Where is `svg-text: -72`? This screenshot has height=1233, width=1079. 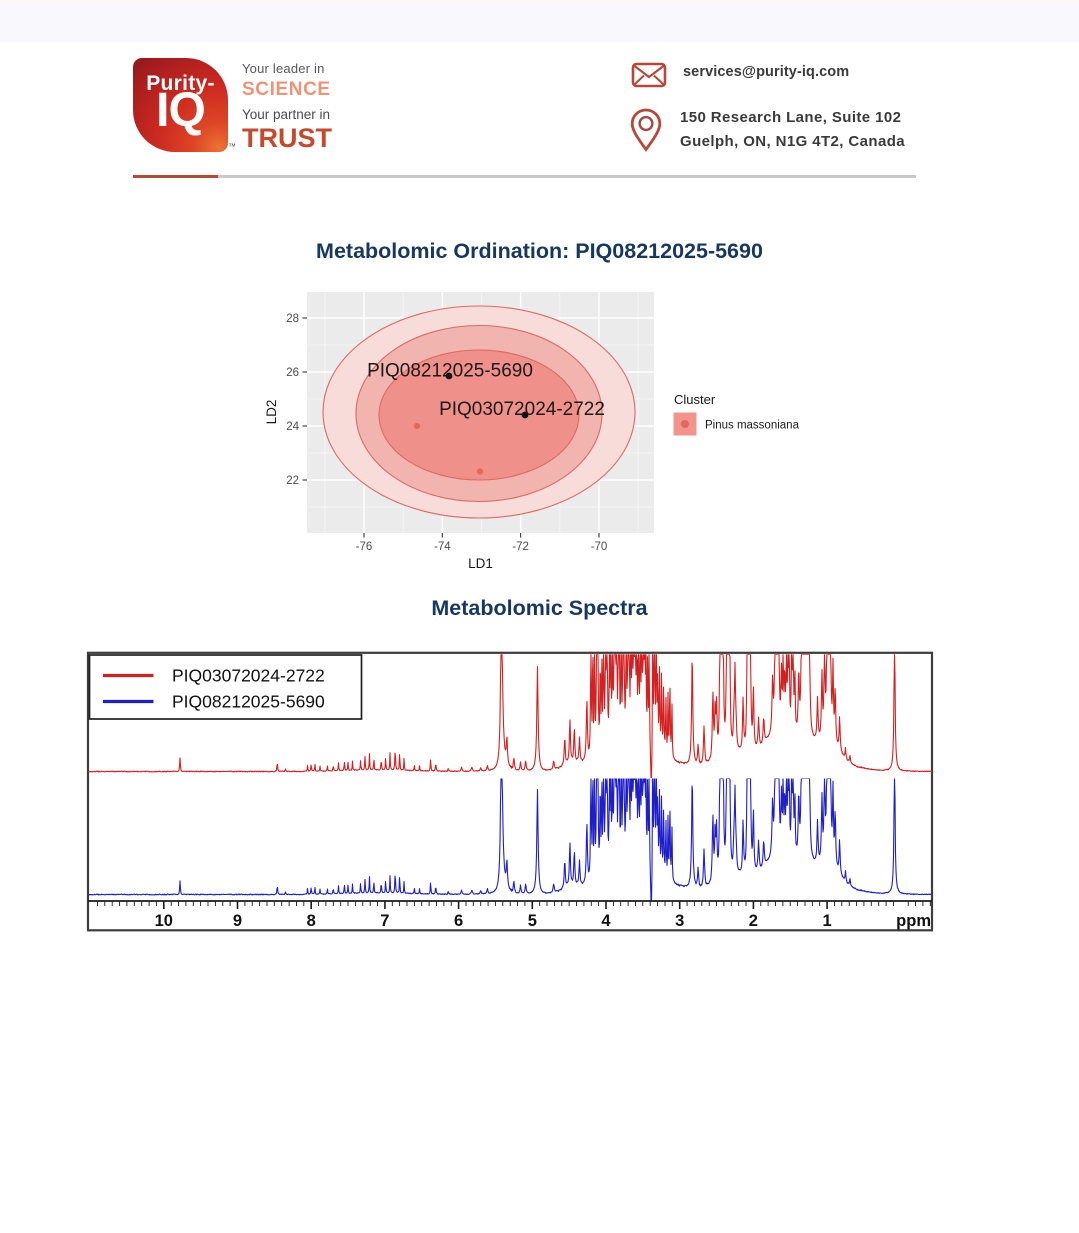
svg-text: -72 is located at coordinates (520, 547).